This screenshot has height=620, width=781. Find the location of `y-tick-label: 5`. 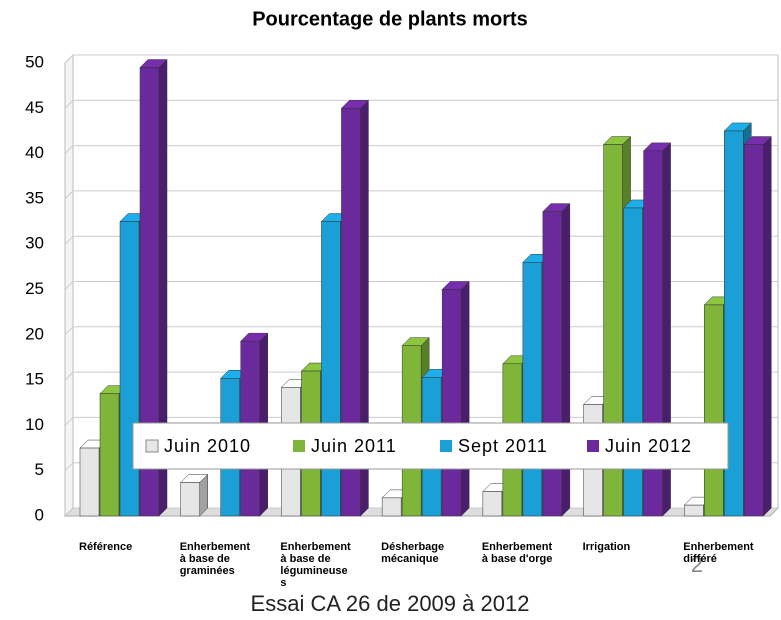

y-tick-label: 5 is located at coordinates (39, 469).